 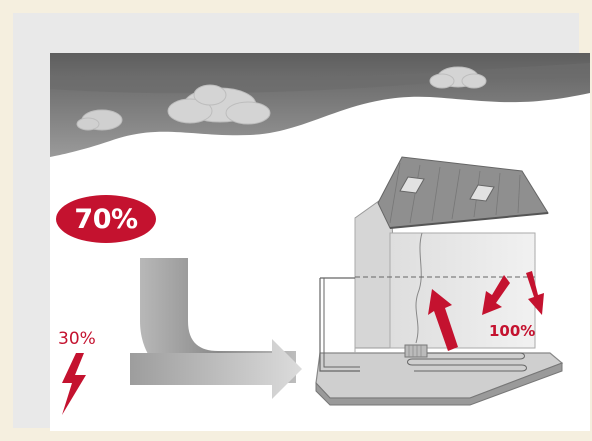 I want to click on electric-share-label: 30%, so click(x=77, y=339).